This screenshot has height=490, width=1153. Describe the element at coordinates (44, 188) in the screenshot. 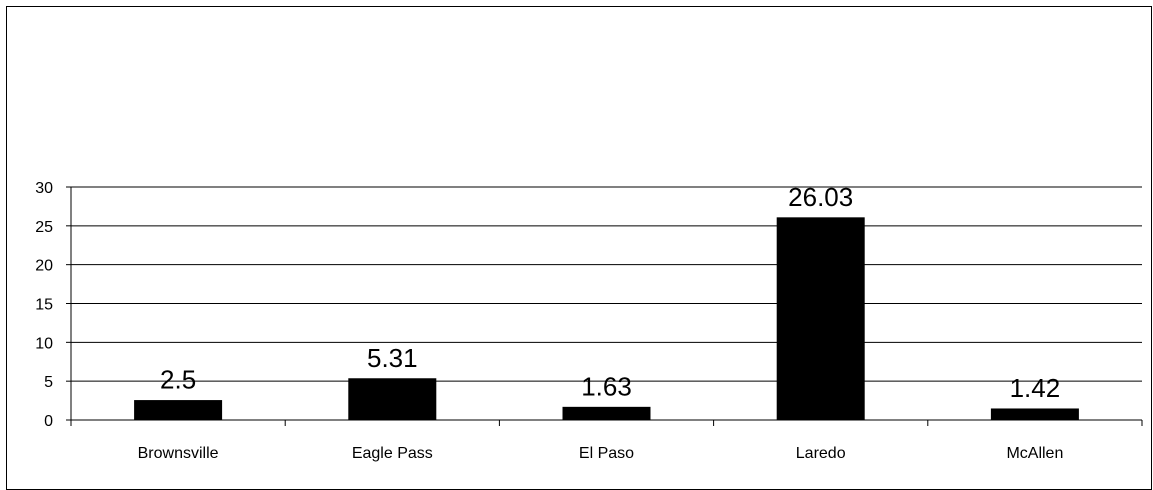

I see `y-tick-label: 30` at that location.